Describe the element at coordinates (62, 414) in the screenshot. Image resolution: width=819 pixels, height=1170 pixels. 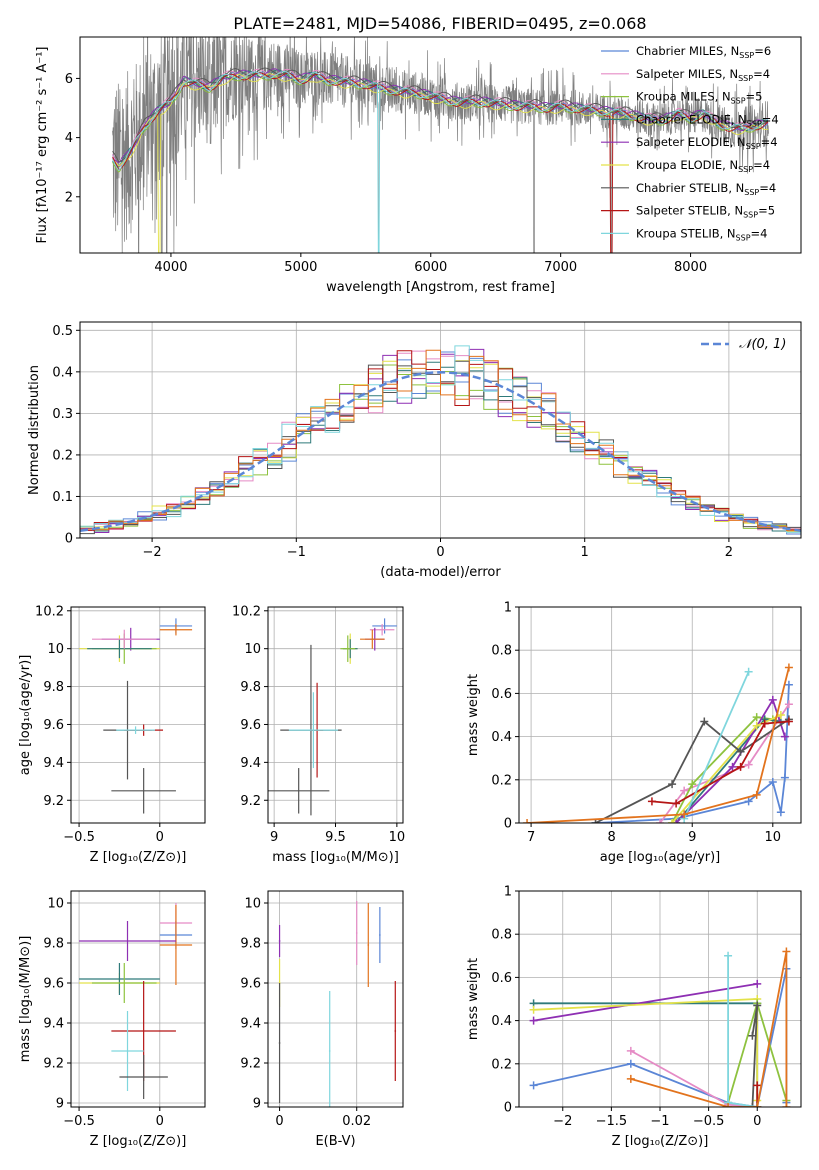
I see `y-tick-label: 0.3` at that location.